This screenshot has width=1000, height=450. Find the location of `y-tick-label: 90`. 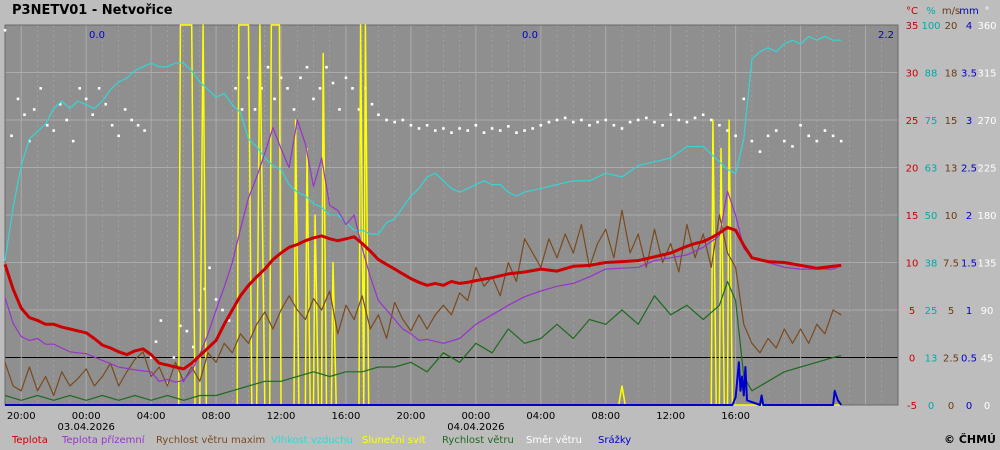

y-tick-label: 90 is located at coordinates (987, 311).